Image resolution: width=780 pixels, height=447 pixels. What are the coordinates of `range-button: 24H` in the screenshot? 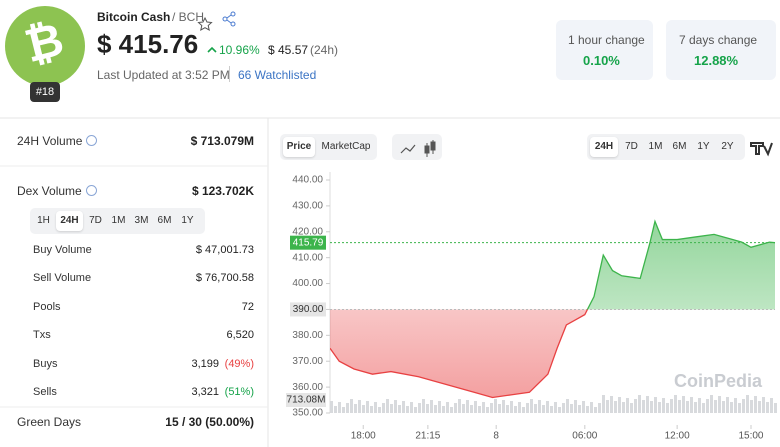 It's located at (604, 147).